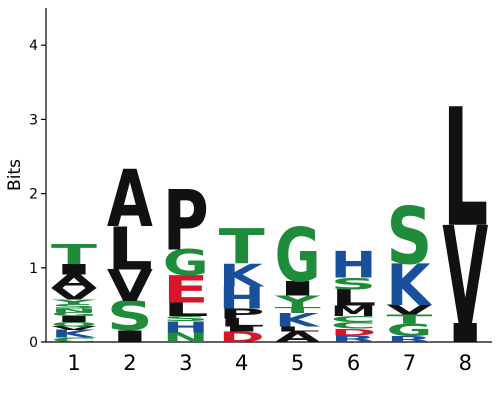 The image size is (500, 400). What do you see at coordinates (129, 363) in the screenshot?
I see `x-tick-label: 2` at bounding box center [129, 363].